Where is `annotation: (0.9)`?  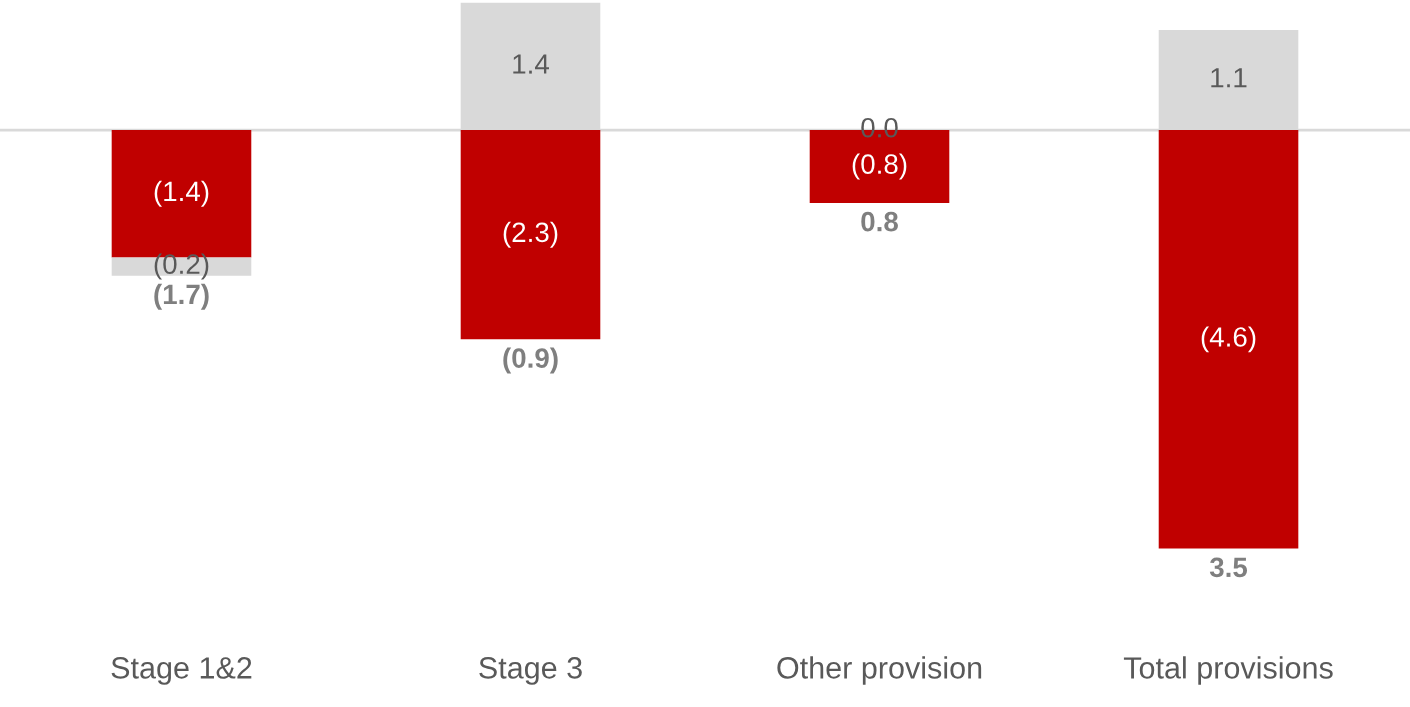
annotation: (0.9) is located at coordinates (530, 360).